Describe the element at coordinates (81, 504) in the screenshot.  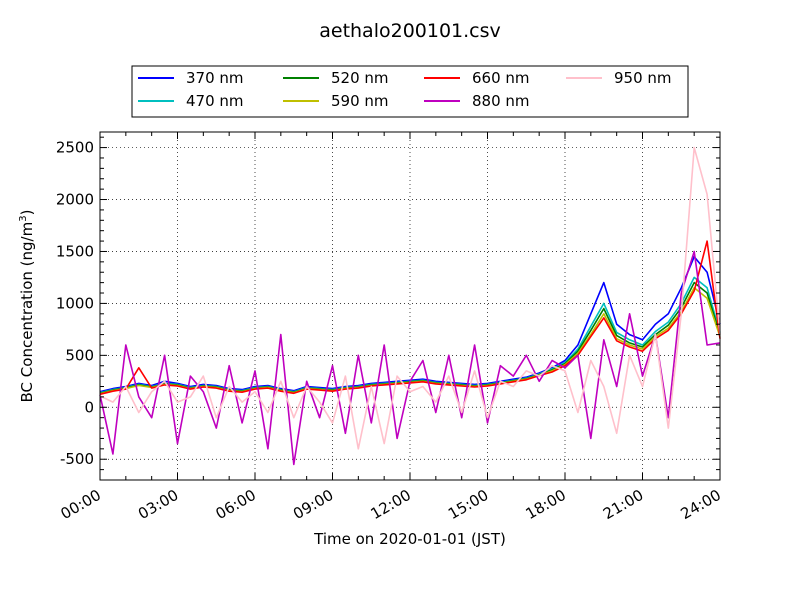
I see `x-tick-label: 00:00` at that location.